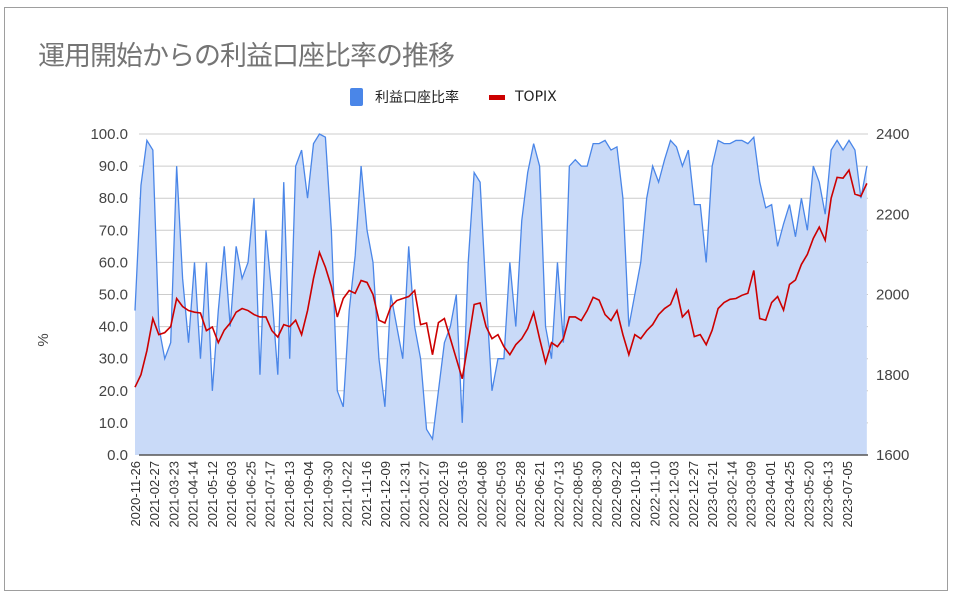  I want to click on y-right-tick-label: 1600, so click(892, 455).